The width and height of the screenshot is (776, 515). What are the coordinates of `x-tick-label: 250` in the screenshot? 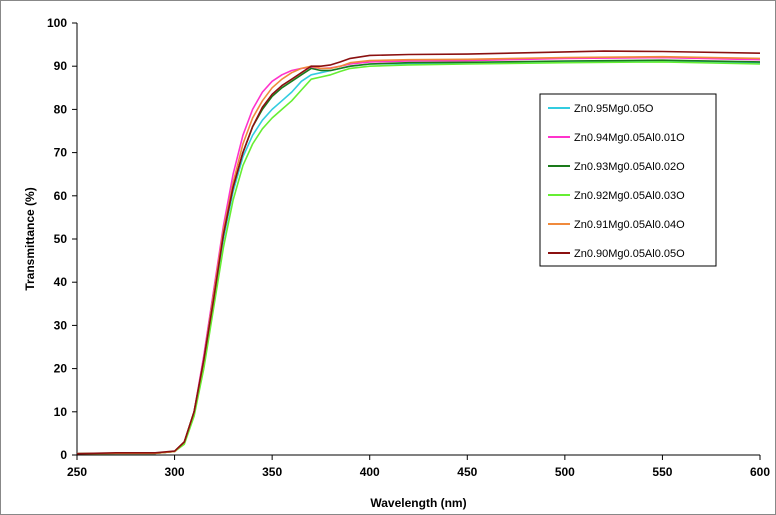 It's located at (77, 472).